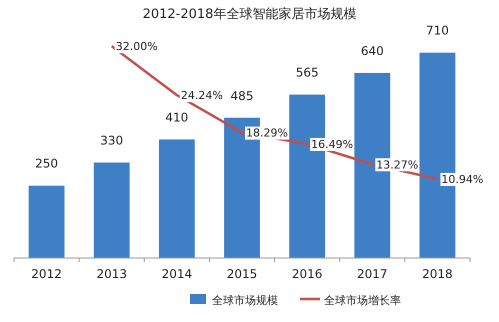  Describe the element at coordinates (267, 133) in the screenshot. I see `data-label: 18.29%` at that location.